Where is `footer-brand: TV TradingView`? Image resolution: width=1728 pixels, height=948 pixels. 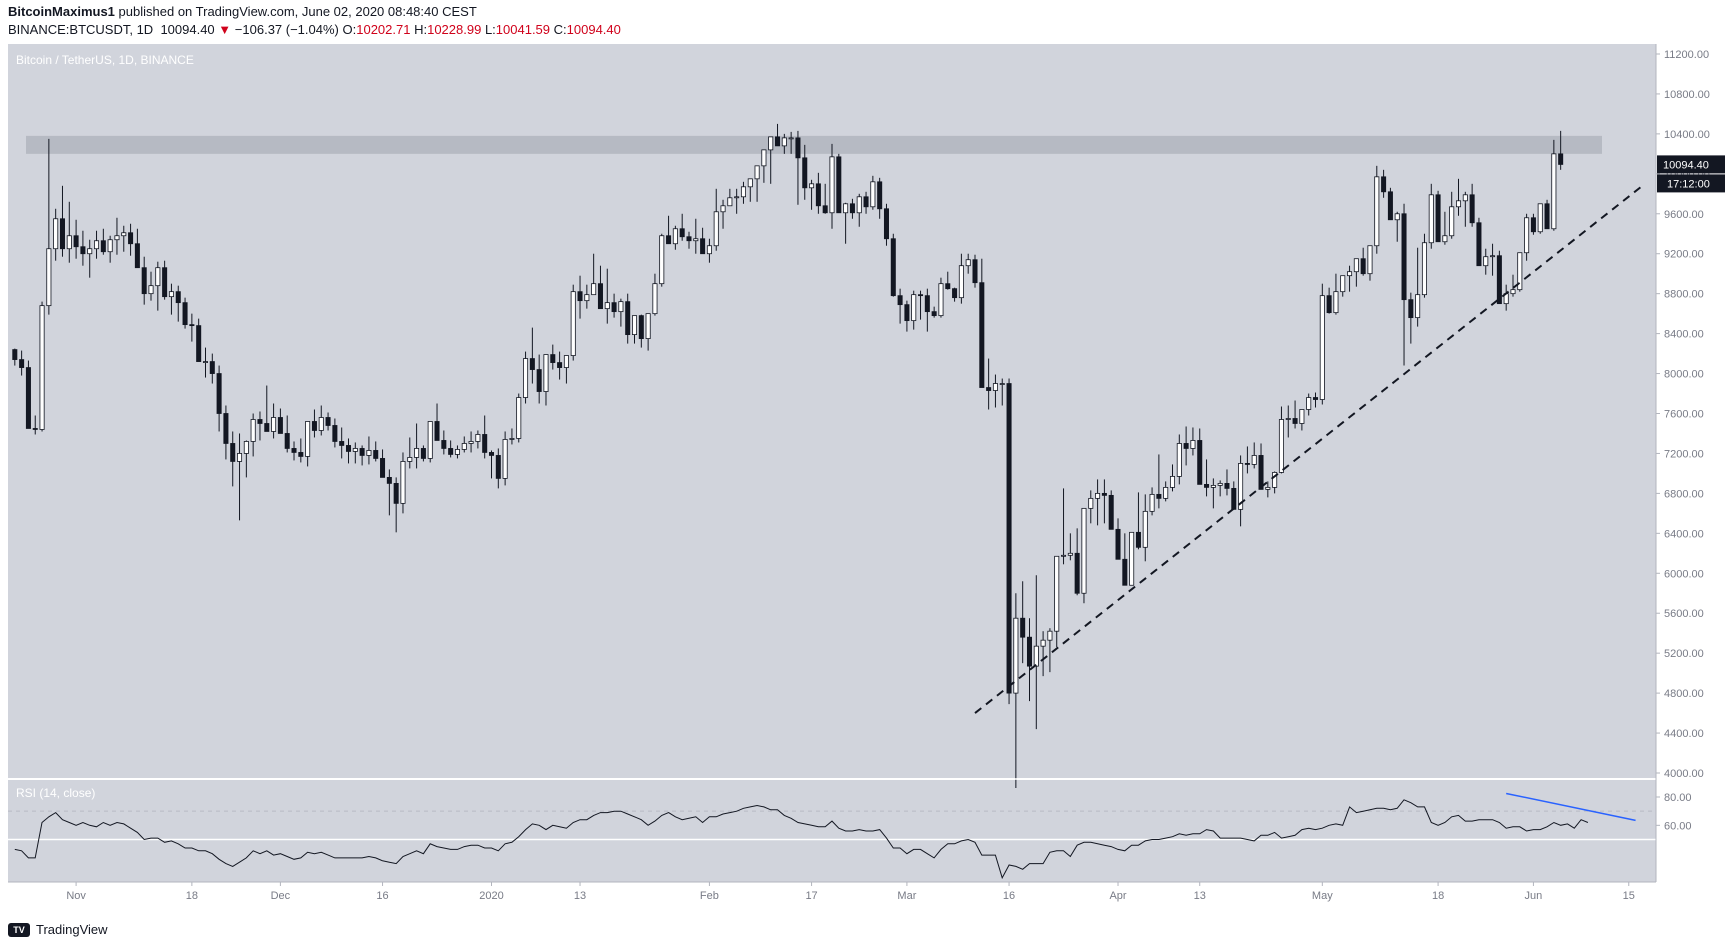
footer-brand: TV TradingView is located at coordinates (58, 929).